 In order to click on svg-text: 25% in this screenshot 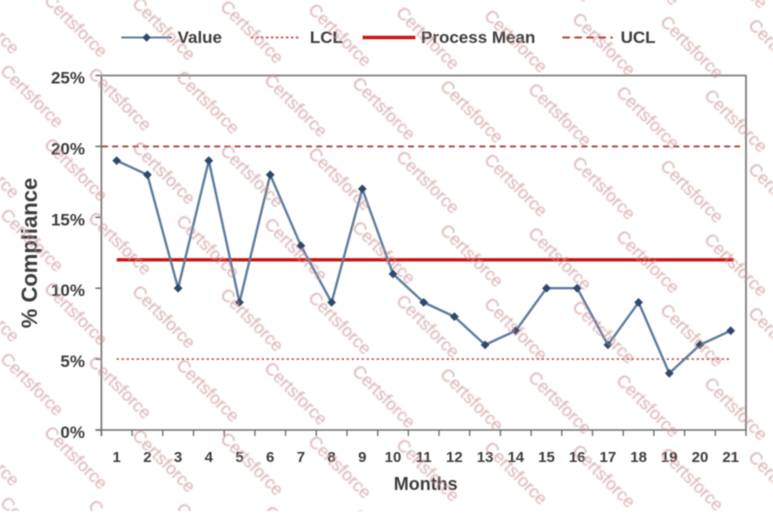, I will do `click(68, 78)`.